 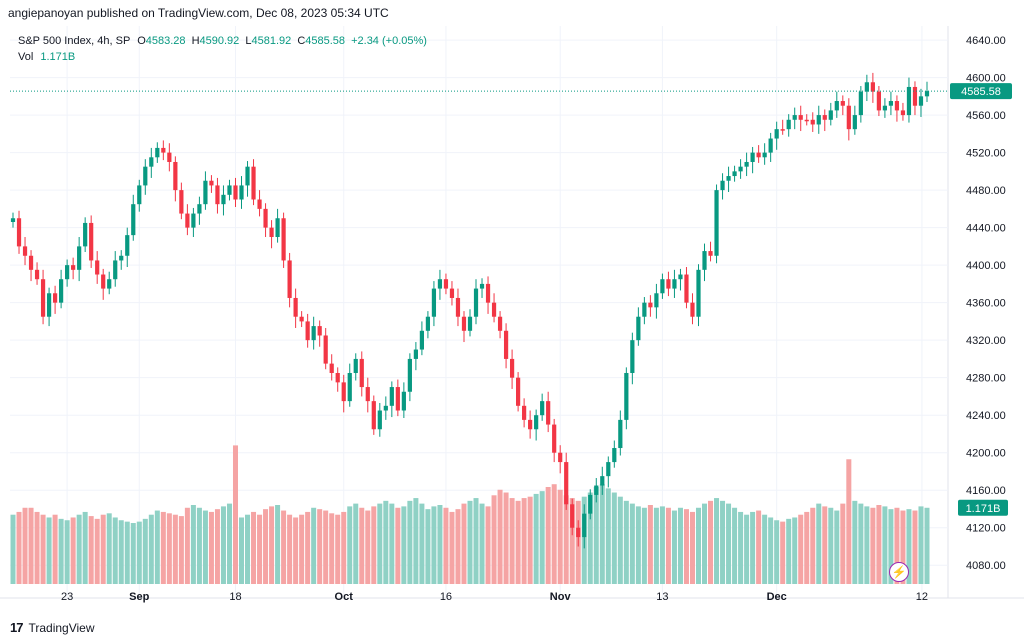 I want to click on open-value: 4583.28, so click(x=165, y=41).